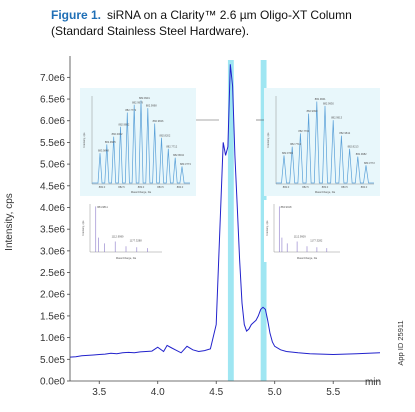 Image resolution: width=415 pixels, height=412 pixels. What do you see at coordinates (300, 237) in the screenshot?
I see `inset-peak-label: 1112.9909` at bounding box center [300, 237].